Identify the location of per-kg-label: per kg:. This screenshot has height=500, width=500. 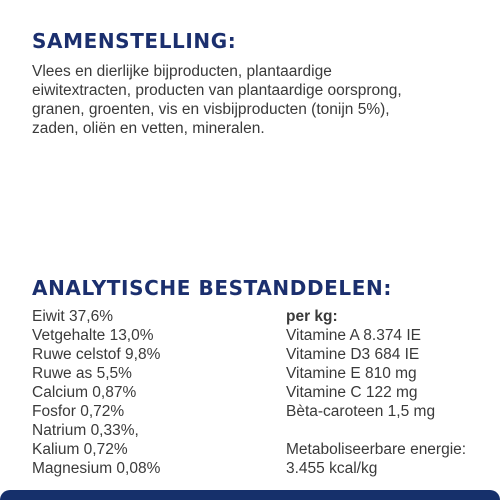
(312, 316).